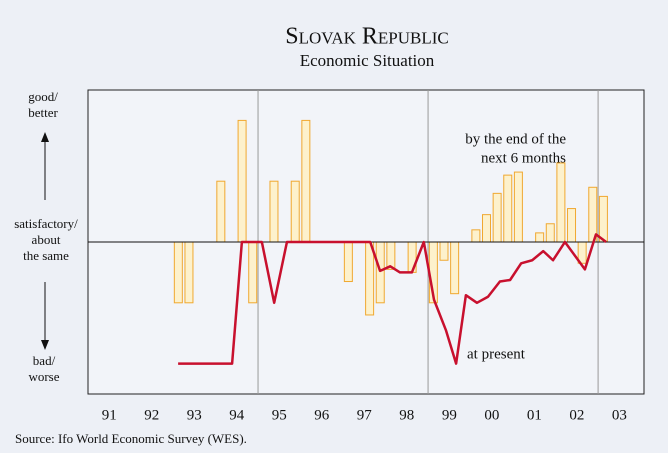 The image size is (668, 453). What do you see at coordinates (279, 415) in the screenshot?
I see `x-tick-label: 95` at bounding box center [279, 415].